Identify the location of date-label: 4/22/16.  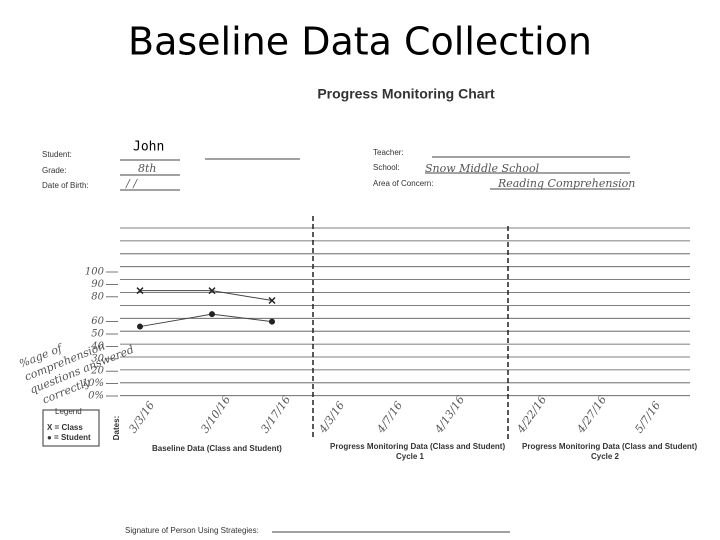
(532, 414).